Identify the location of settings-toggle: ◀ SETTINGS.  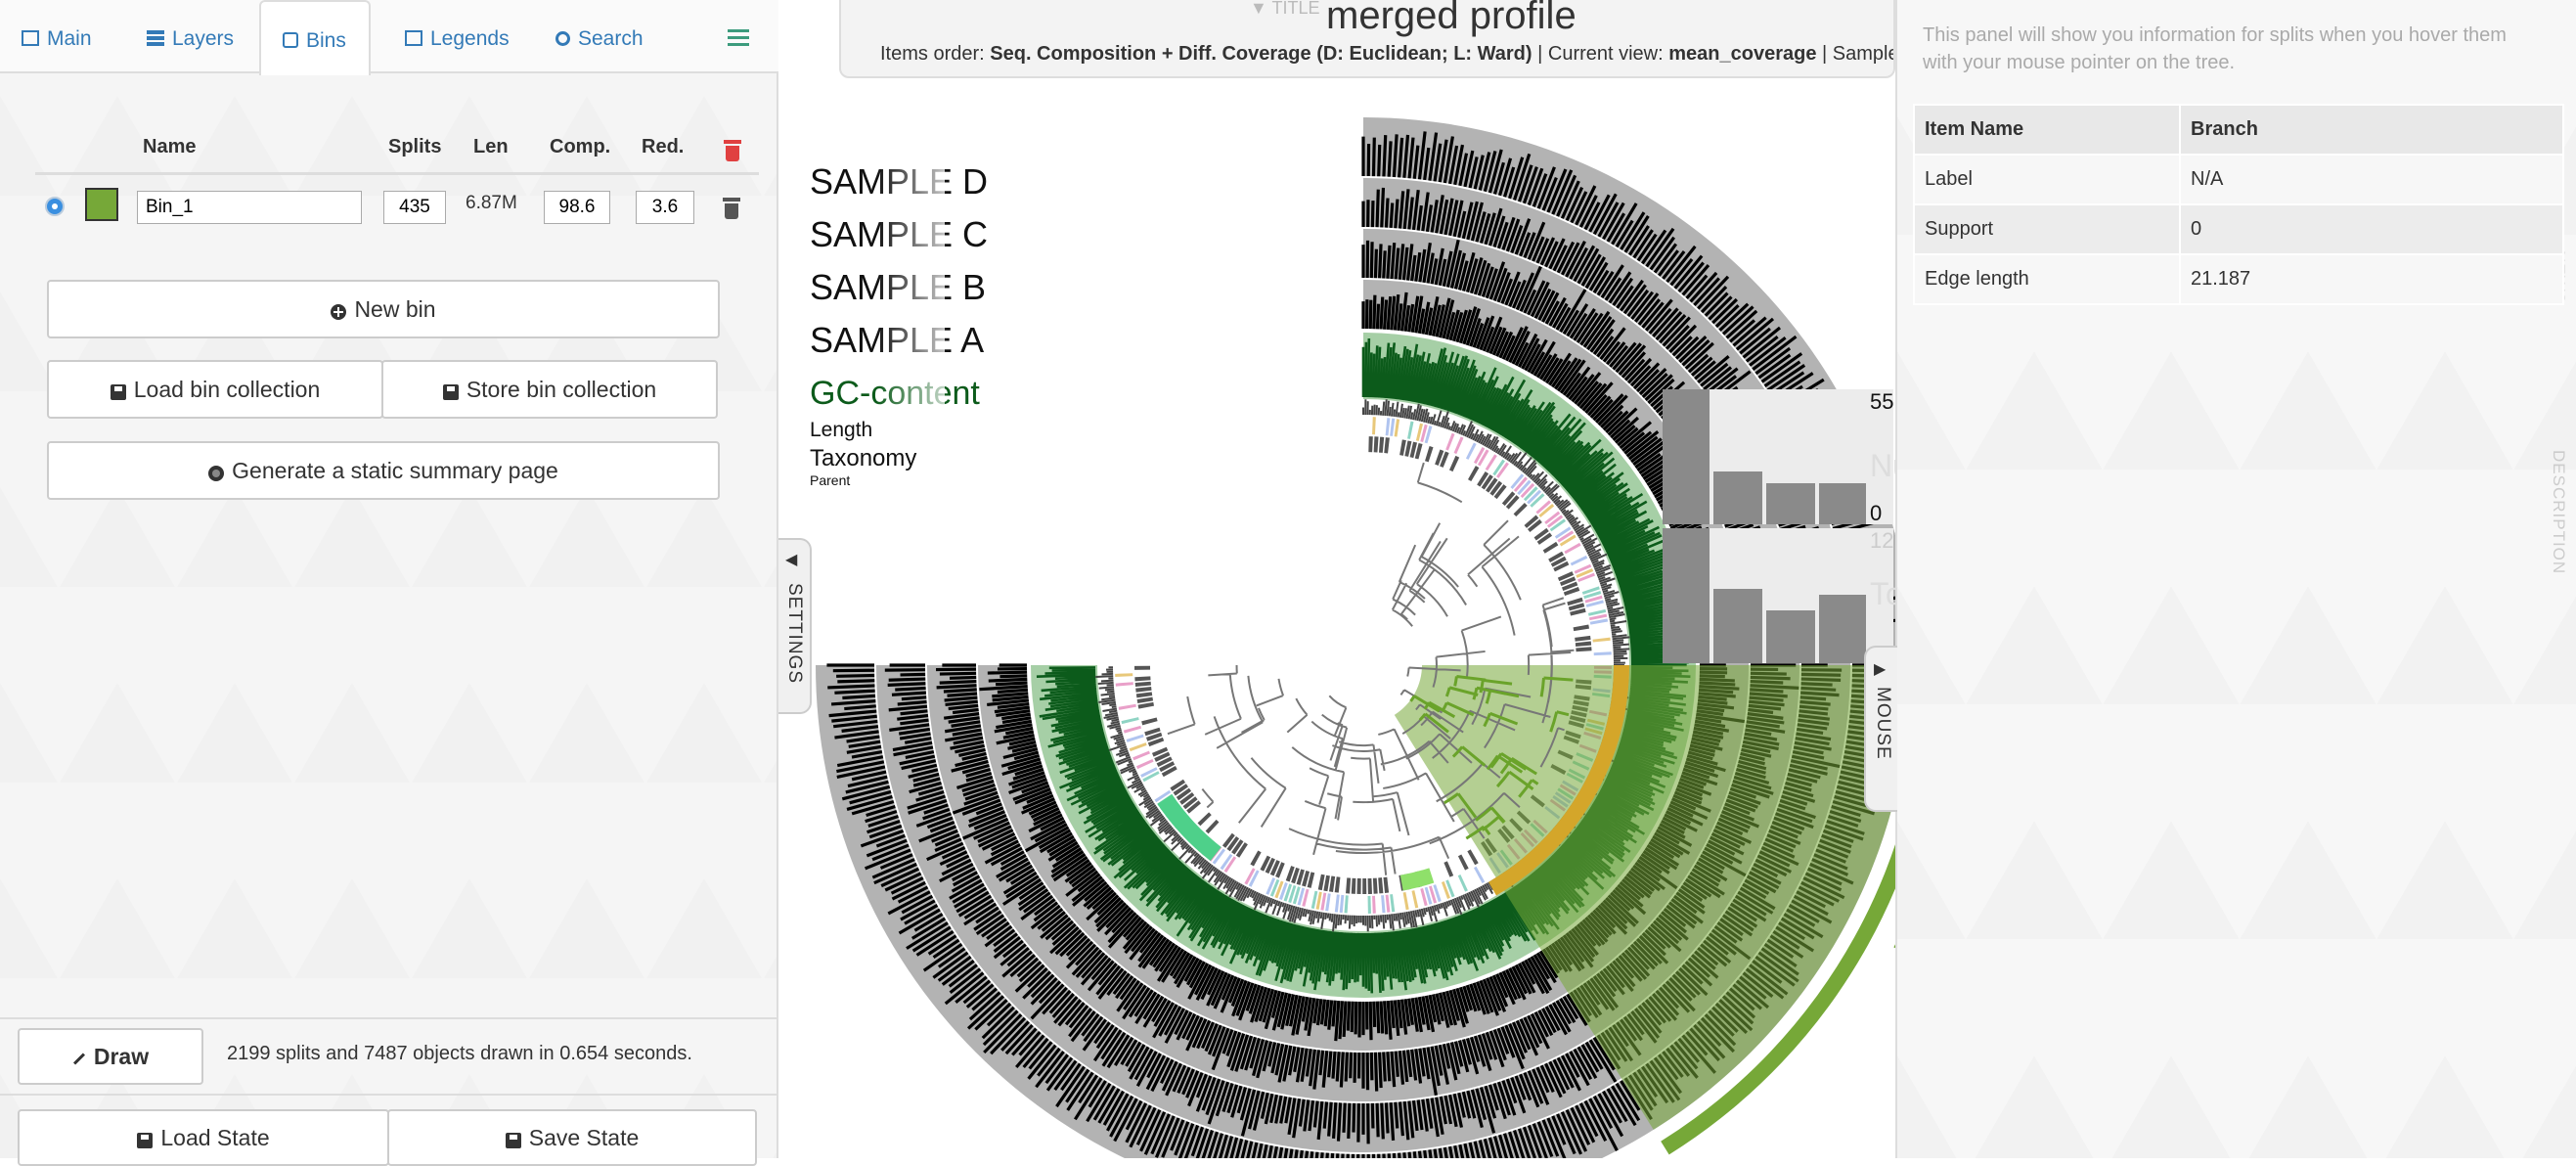
(795, 626).